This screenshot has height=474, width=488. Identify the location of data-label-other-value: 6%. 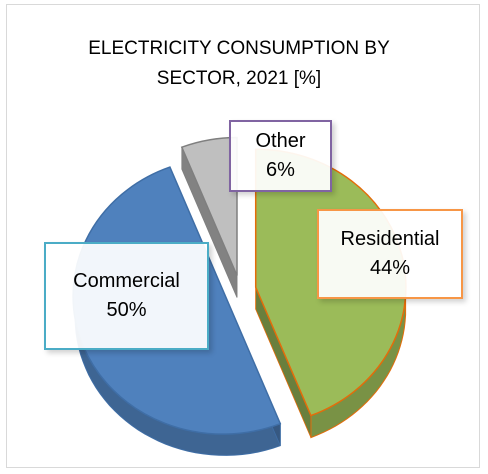
(280, 170).